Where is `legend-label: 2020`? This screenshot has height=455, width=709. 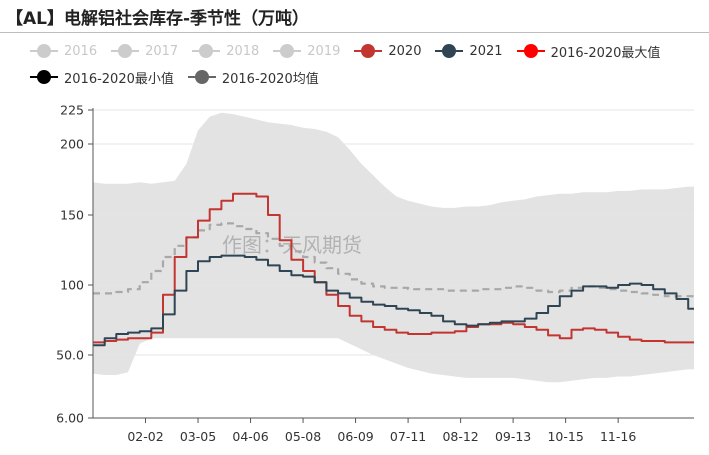
legend-label: 2020 is located at coordinates (405, 51).